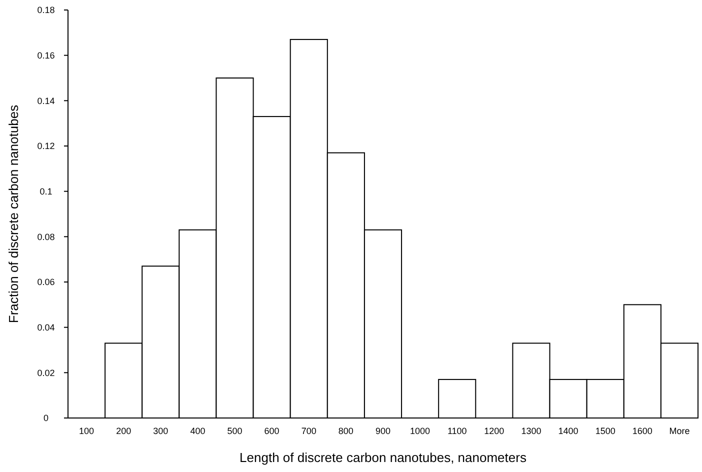  What do you see at coordinates (46, 237) in the screenshot?
I see `y-tick-label: 0.08` at bounding box center [46, 237].